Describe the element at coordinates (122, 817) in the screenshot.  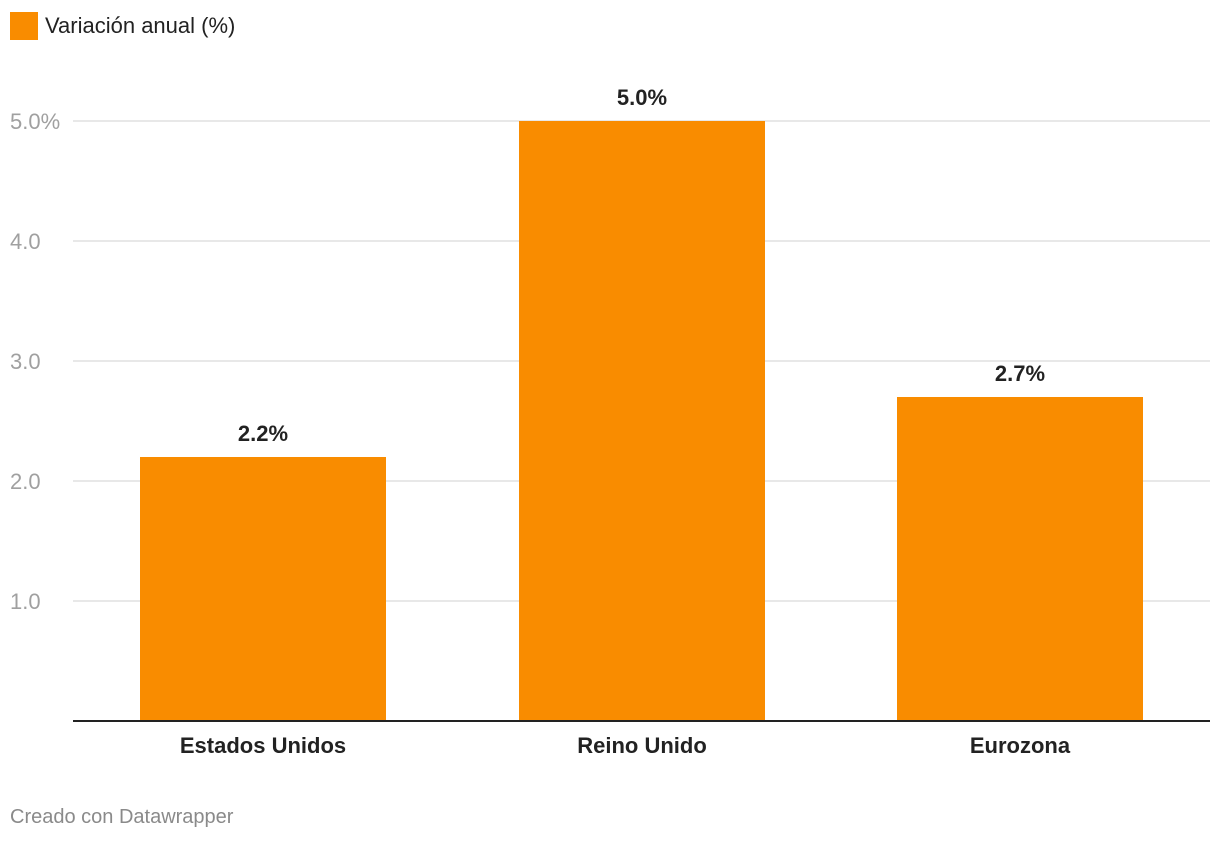
I see `footer-credit: Creado con Datawrapper` at that location.